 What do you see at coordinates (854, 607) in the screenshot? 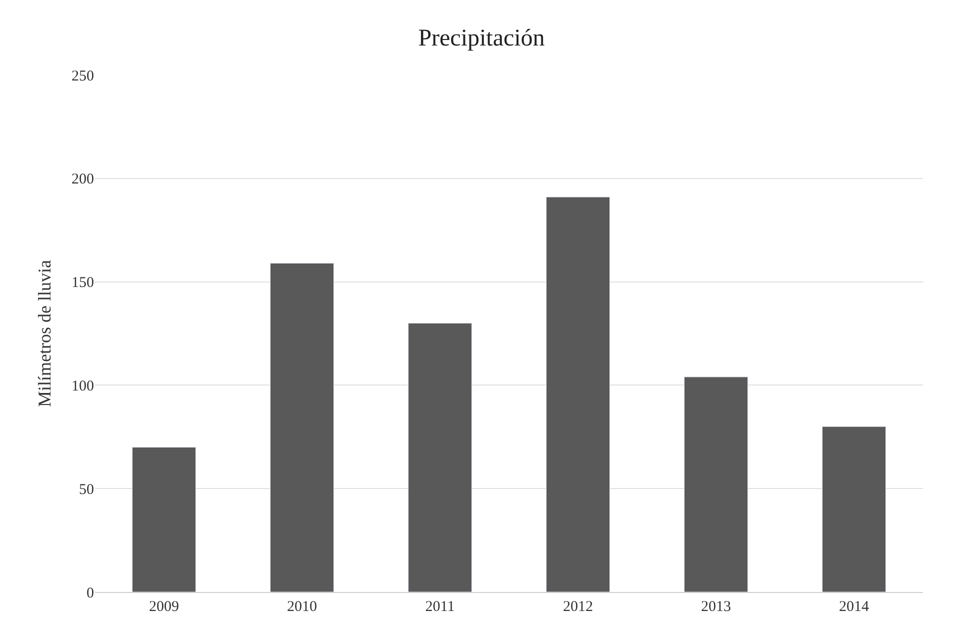
I see `x-tick-label: 2014` at bounding box center [854, 607].